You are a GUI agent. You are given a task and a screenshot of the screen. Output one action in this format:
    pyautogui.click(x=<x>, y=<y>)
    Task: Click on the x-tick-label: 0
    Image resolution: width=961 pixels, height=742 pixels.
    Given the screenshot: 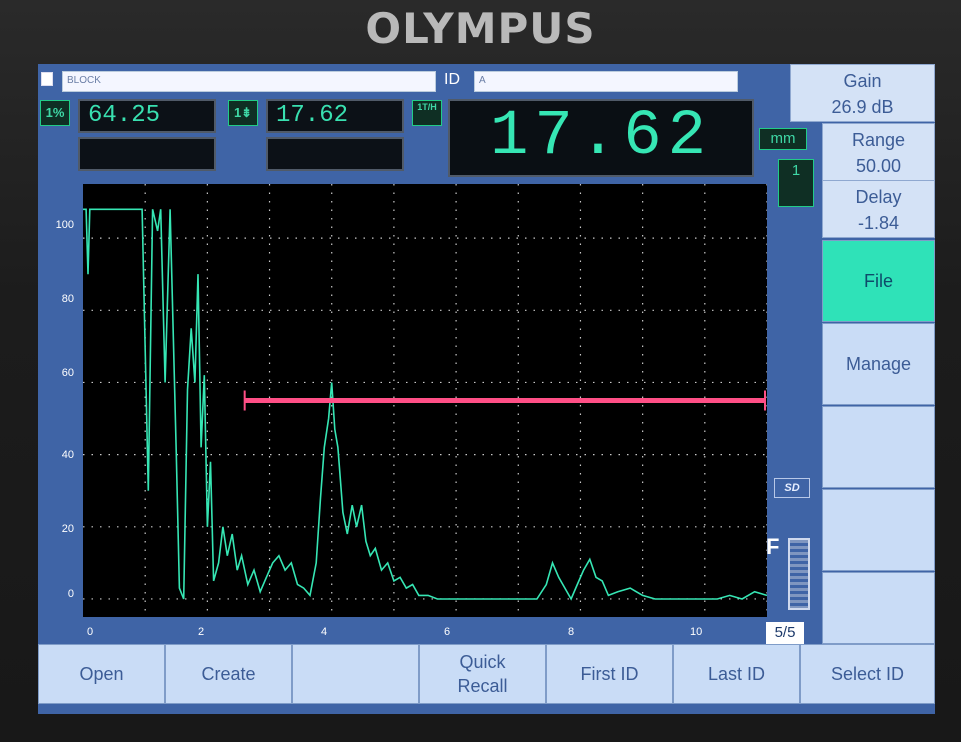 What is the action you would take?
    pyautogui.click(x=90, y=632)
    